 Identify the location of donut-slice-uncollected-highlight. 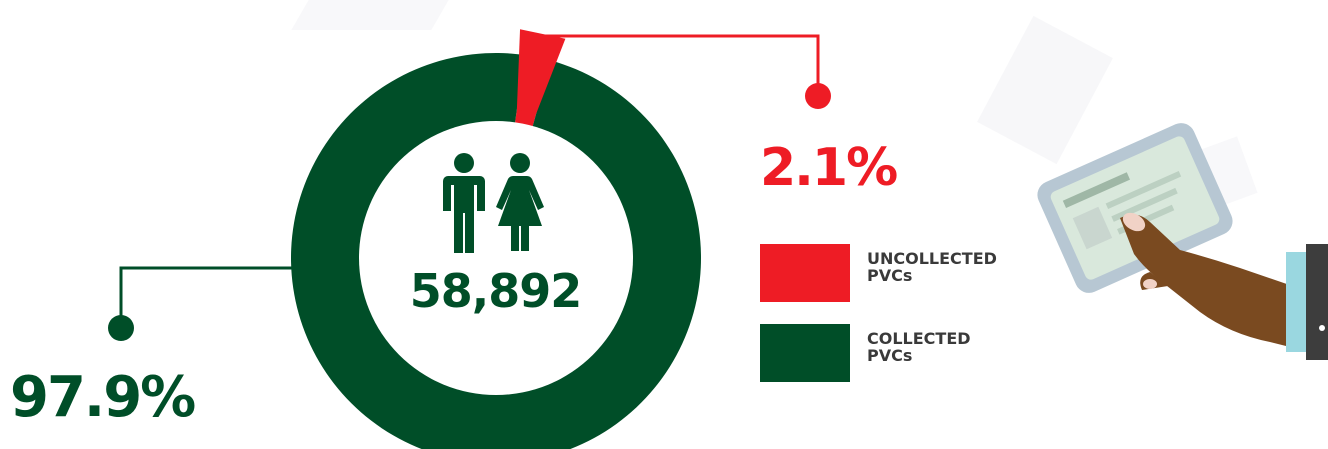
(541, 71).